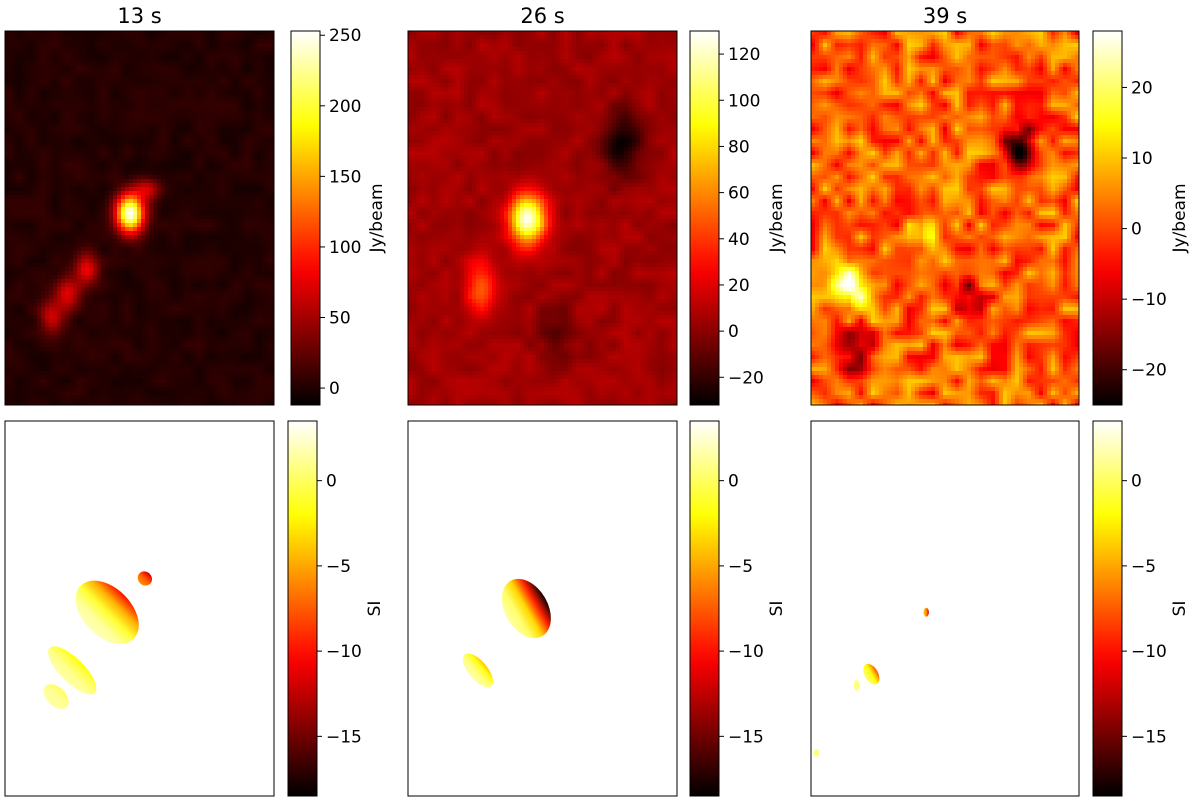 The image size is (1200, 800). I want to click on colorbar-tick-label: 10, so click(1142, 159).